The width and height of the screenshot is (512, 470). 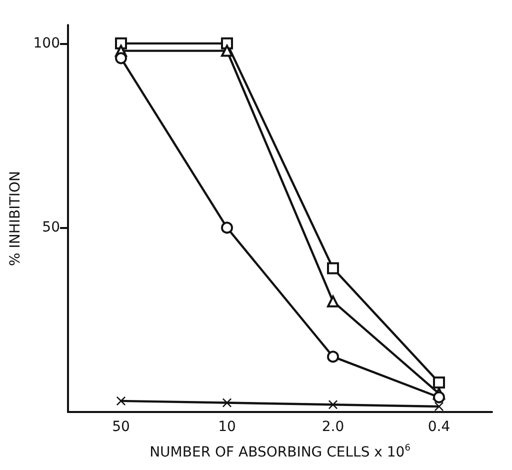 I want to click on x-tick-label: 10, so click(x=227, y=427).